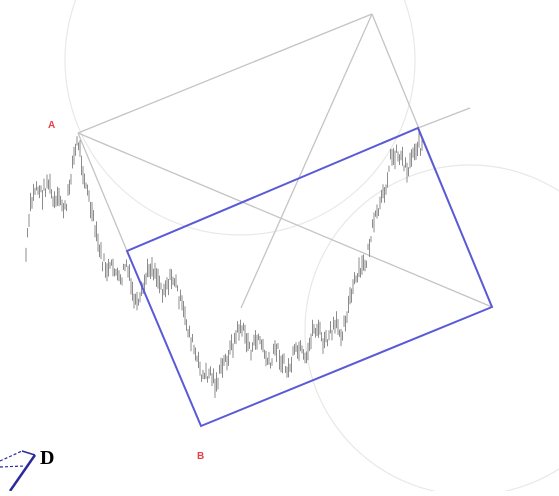  I want to click on point-label-d: D, so click(47, 458).